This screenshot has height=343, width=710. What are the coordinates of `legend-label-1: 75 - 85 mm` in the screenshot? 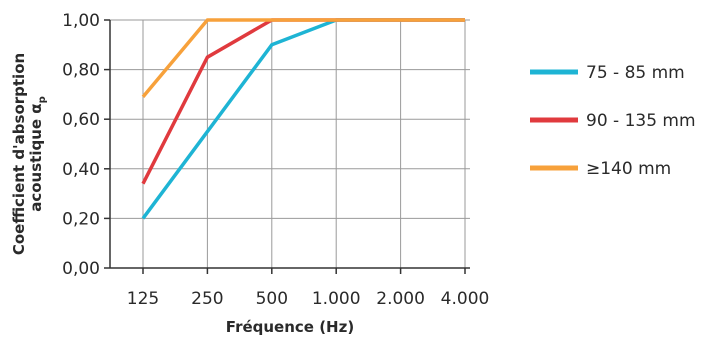 It's located at (635, 73).